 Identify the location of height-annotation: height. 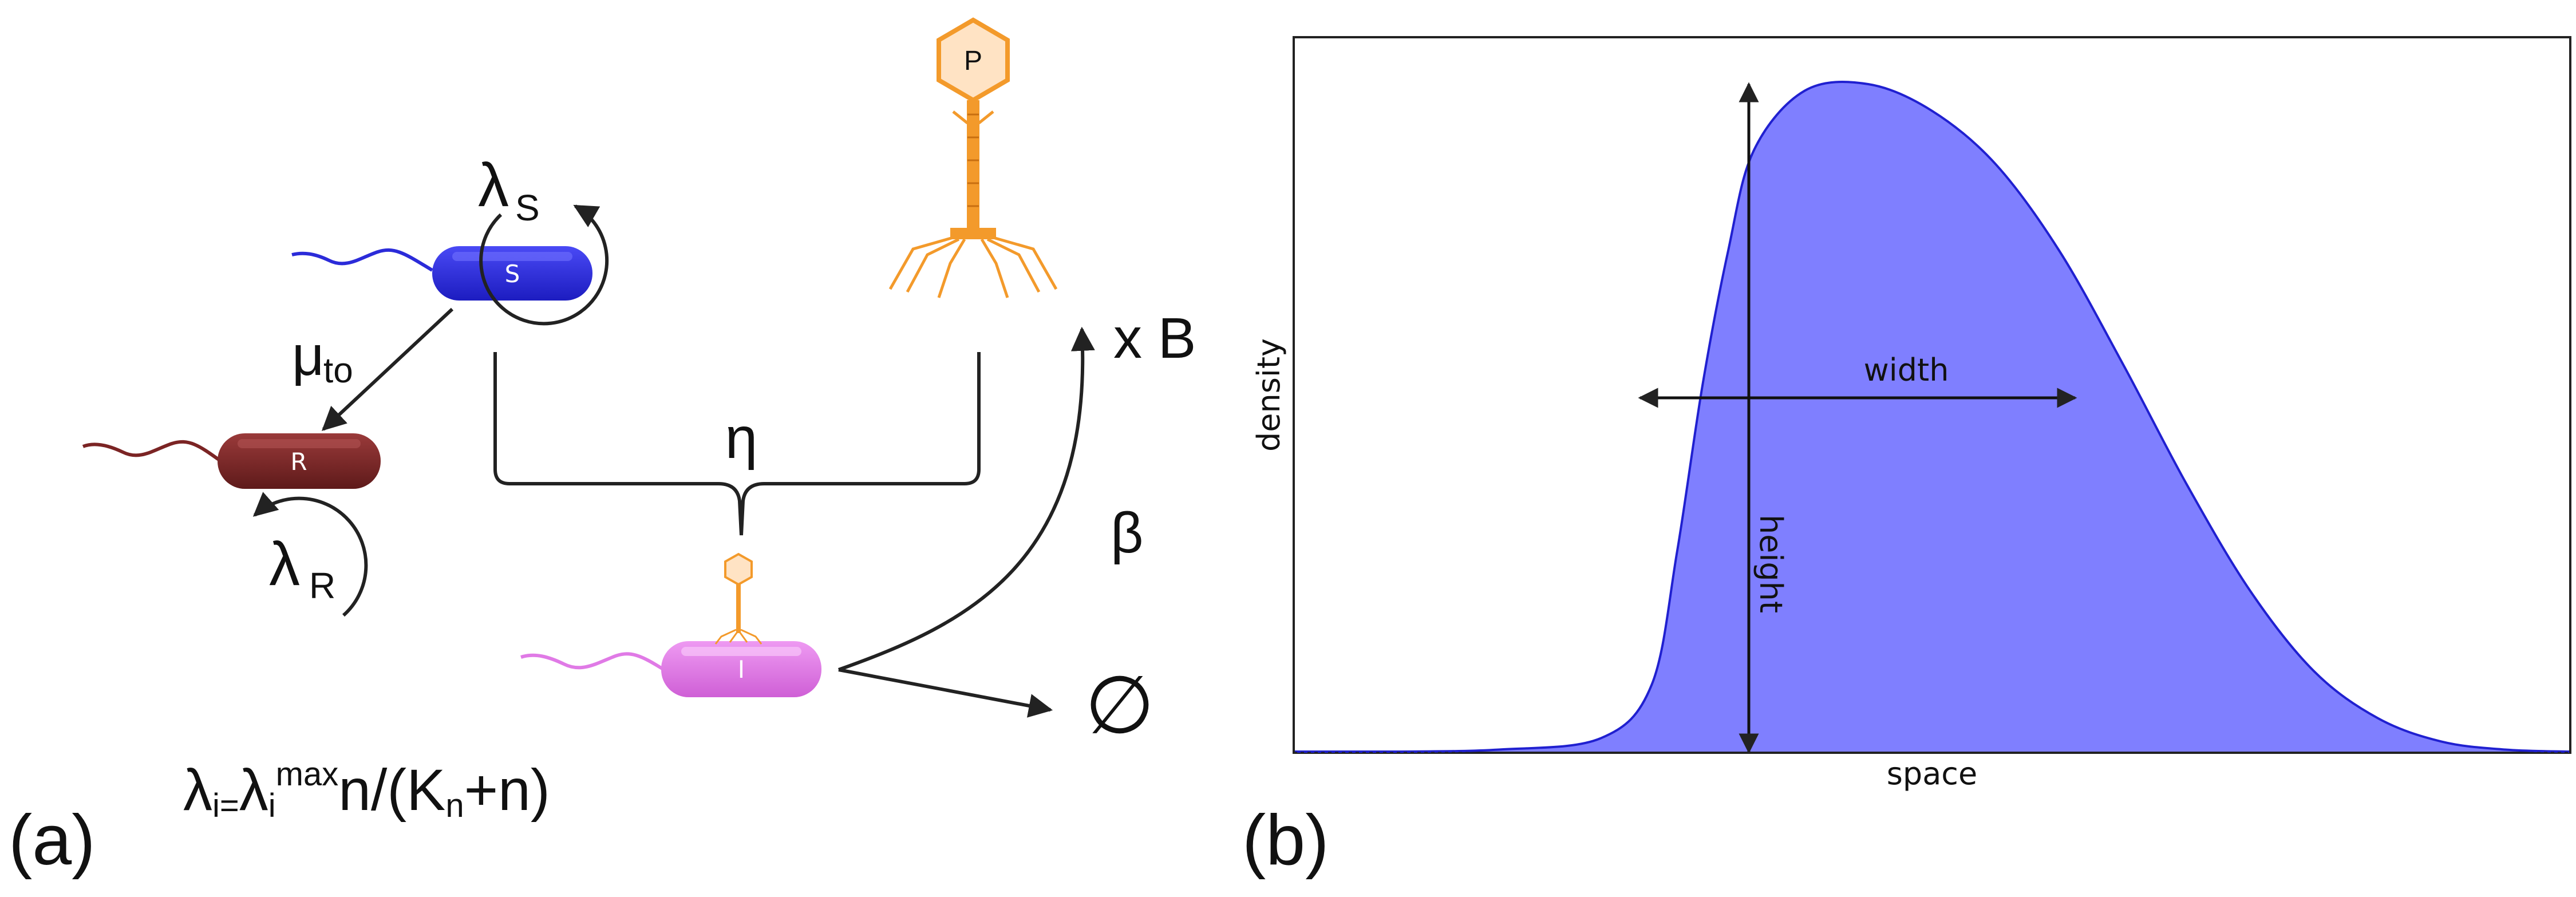
(1771, 564).